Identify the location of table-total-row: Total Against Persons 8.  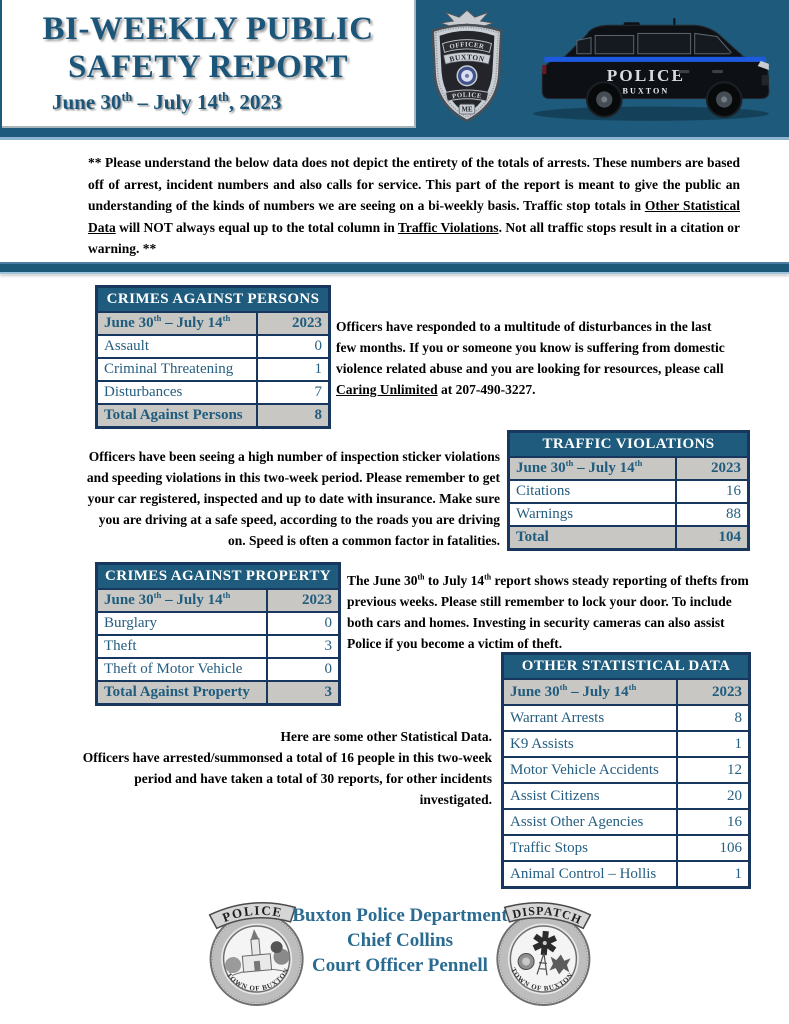
(213, 416).